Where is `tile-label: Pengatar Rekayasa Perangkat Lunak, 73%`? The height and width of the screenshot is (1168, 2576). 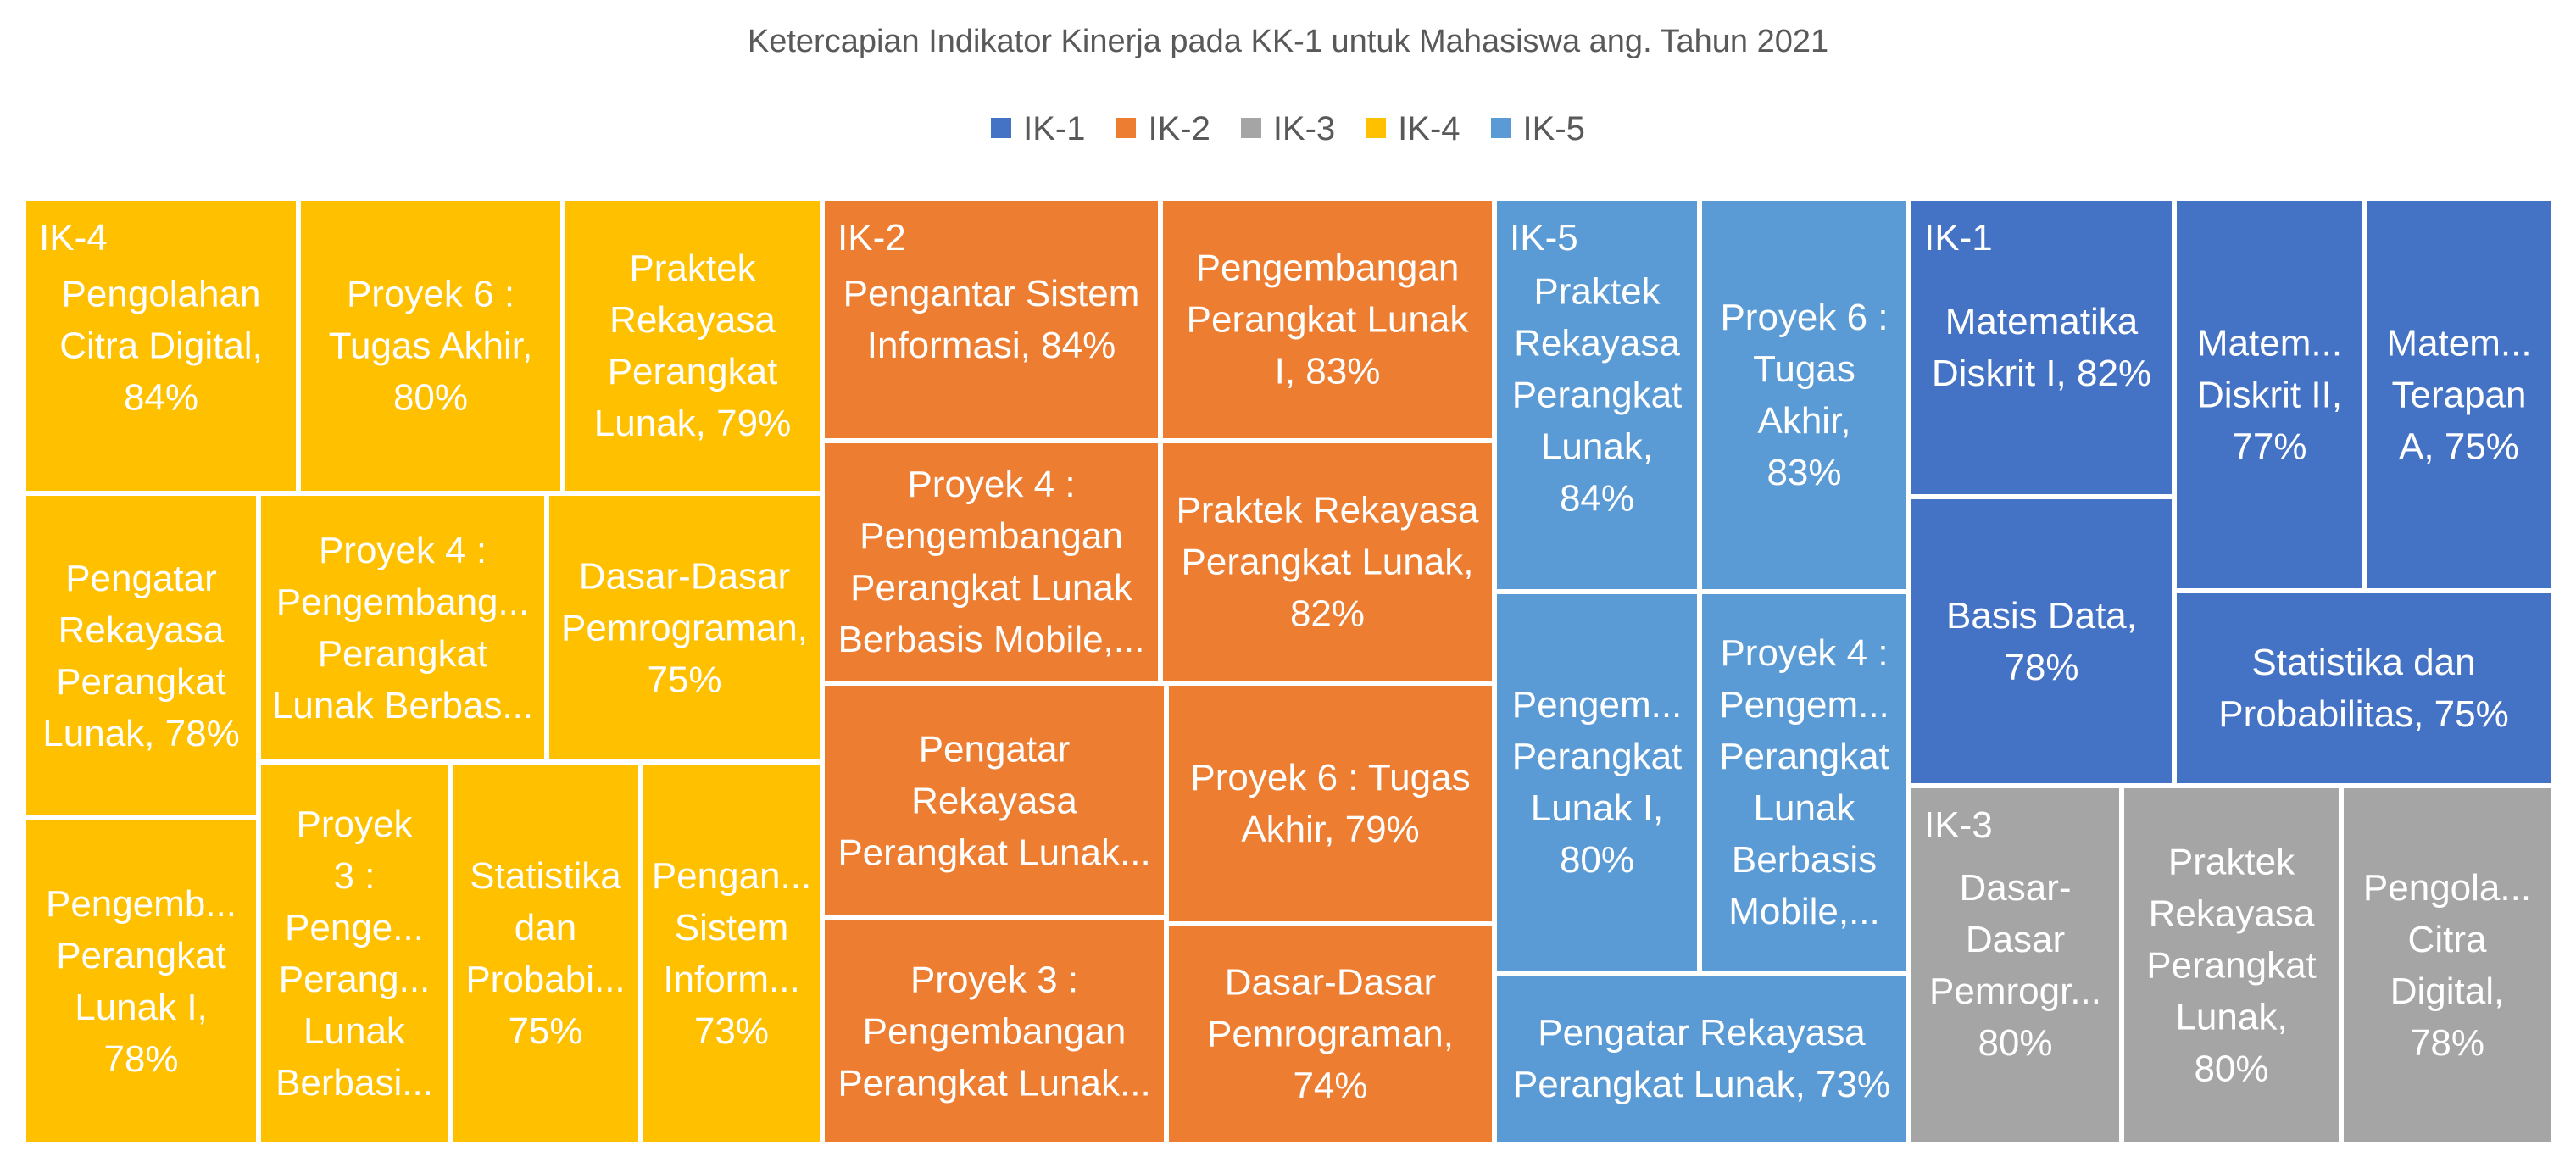
tile-label: Pengatar Rekayasa Perangkat Lunak, 73% is located at coordinates (1702, 1058).